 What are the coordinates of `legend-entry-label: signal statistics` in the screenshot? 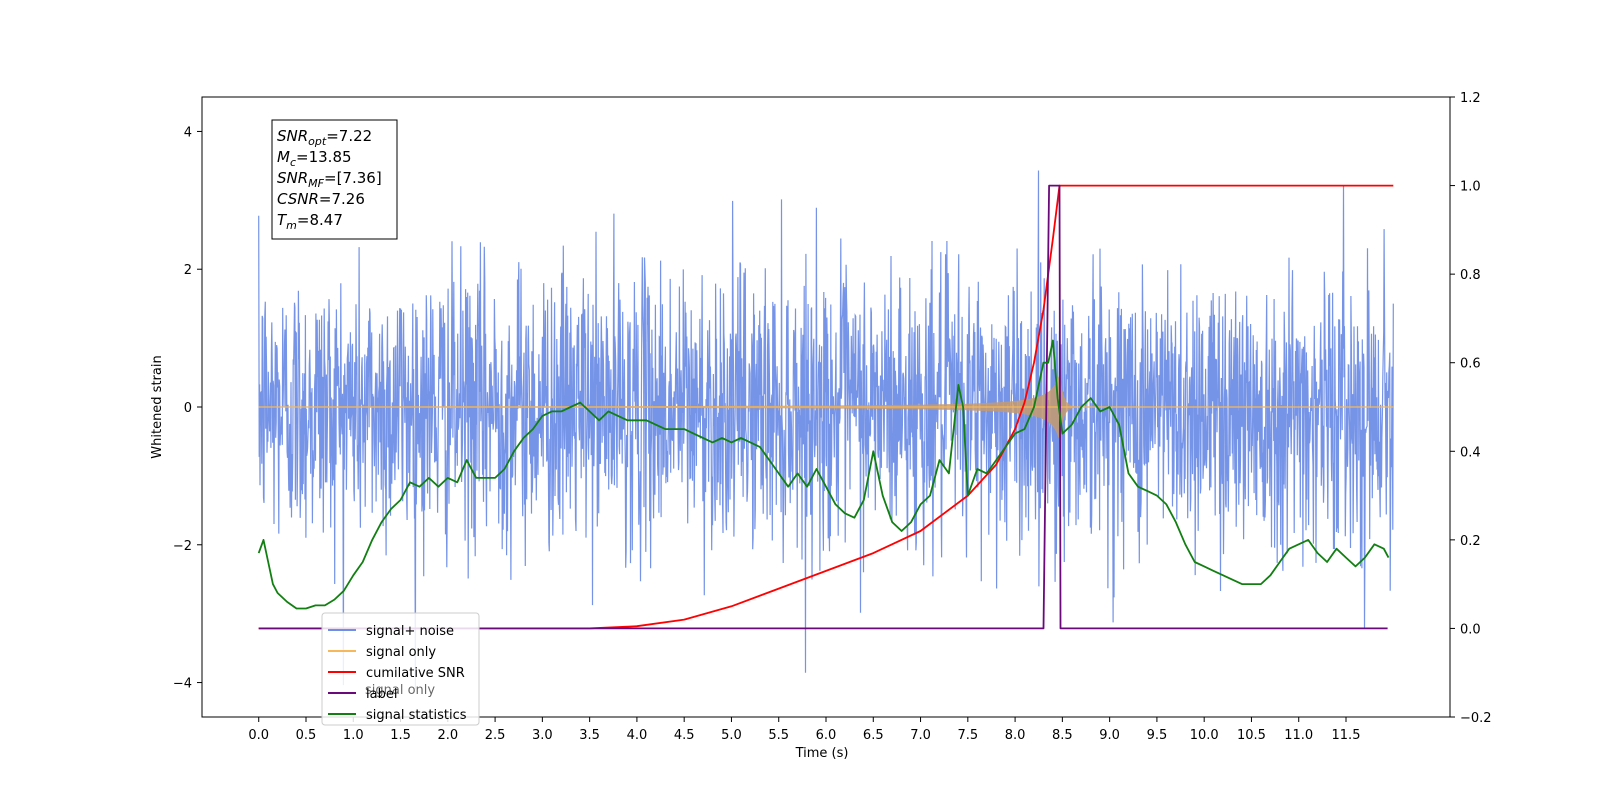 It's located at (416, 715).